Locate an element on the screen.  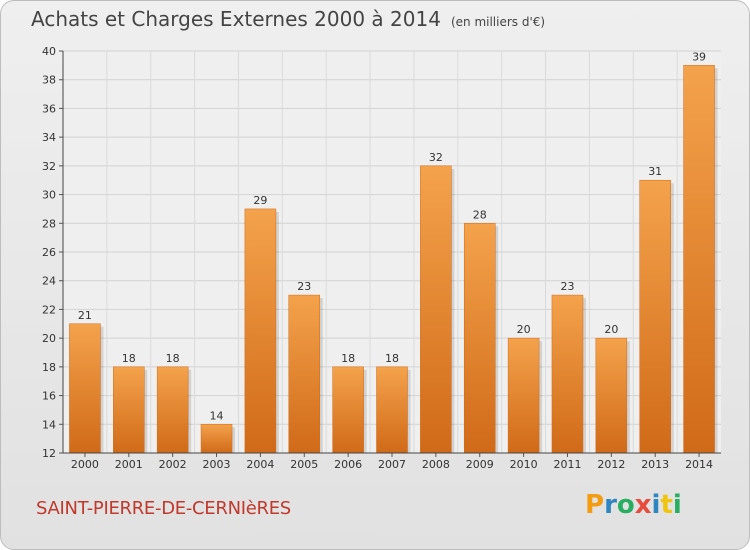
x-tick-label: 2011 is located at coordinates (567, 464).